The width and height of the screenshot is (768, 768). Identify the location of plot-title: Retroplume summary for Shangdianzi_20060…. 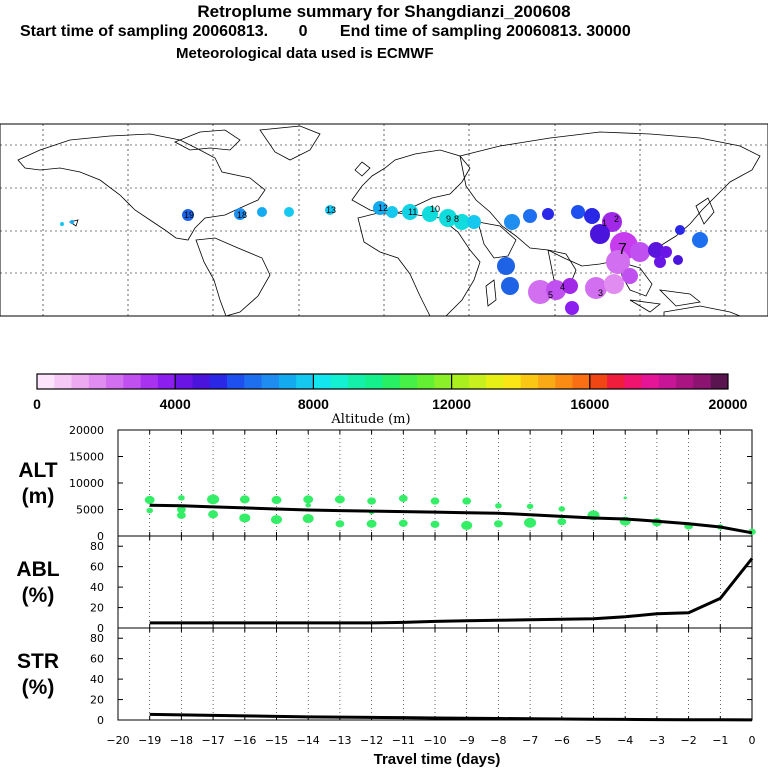
(384, 11).